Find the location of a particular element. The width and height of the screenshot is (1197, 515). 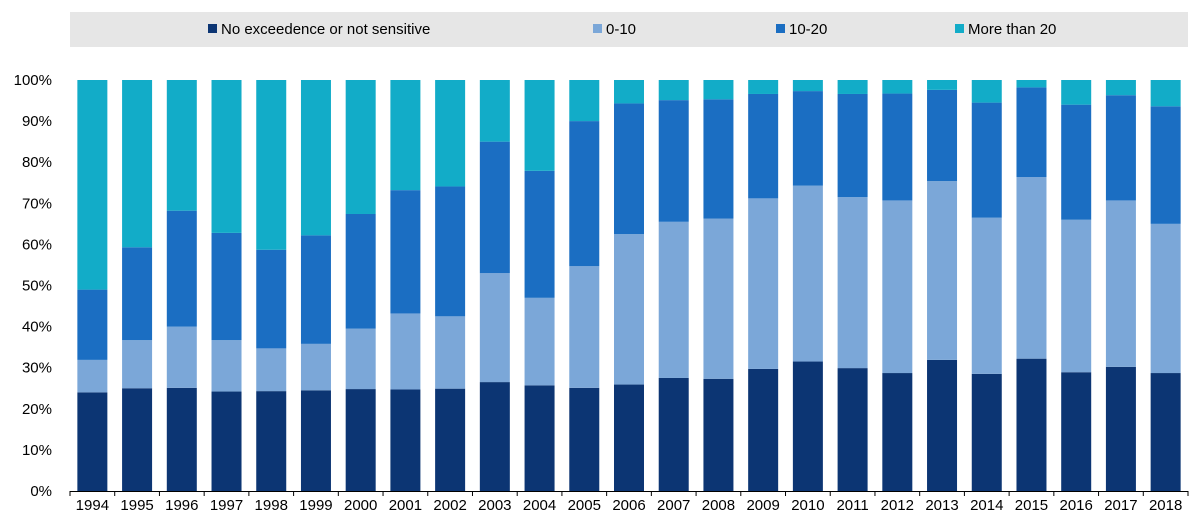

x-tick-label: 2012 is located at coordinates (897, 505).